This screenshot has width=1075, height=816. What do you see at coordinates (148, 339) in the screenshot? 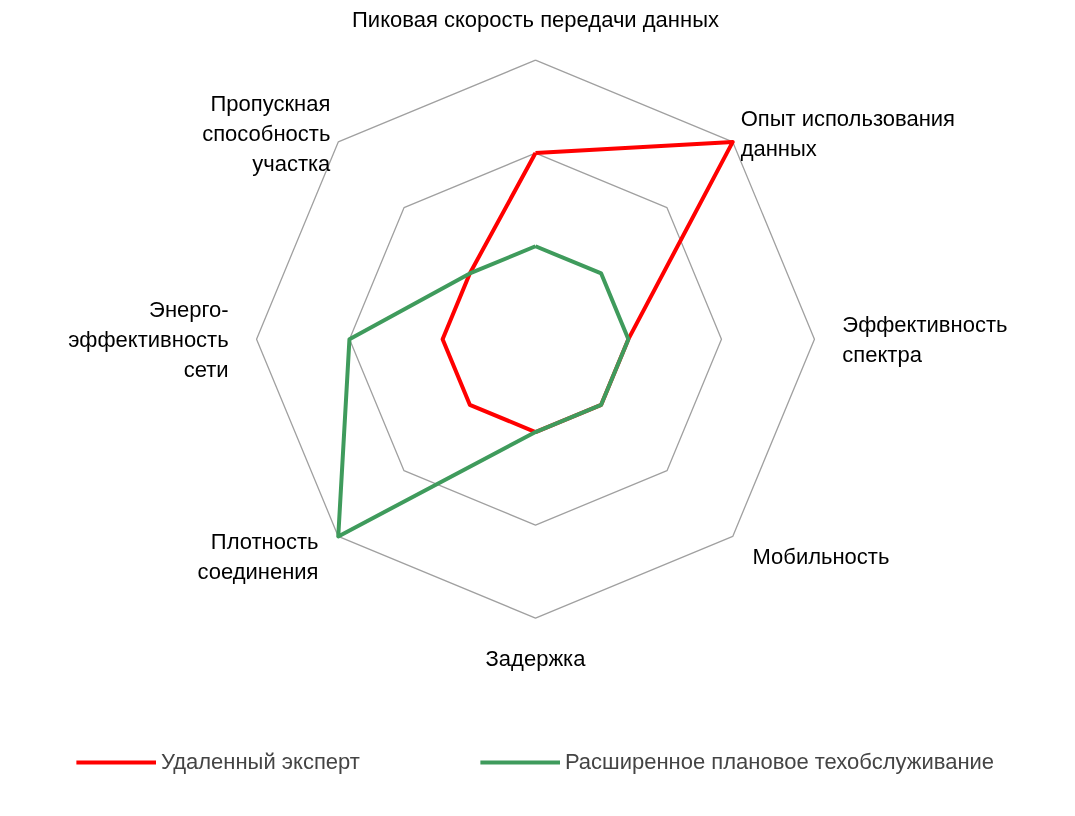
I see `spoke-label: Энерго- эффективность сети` at bounding box center [148, 339].